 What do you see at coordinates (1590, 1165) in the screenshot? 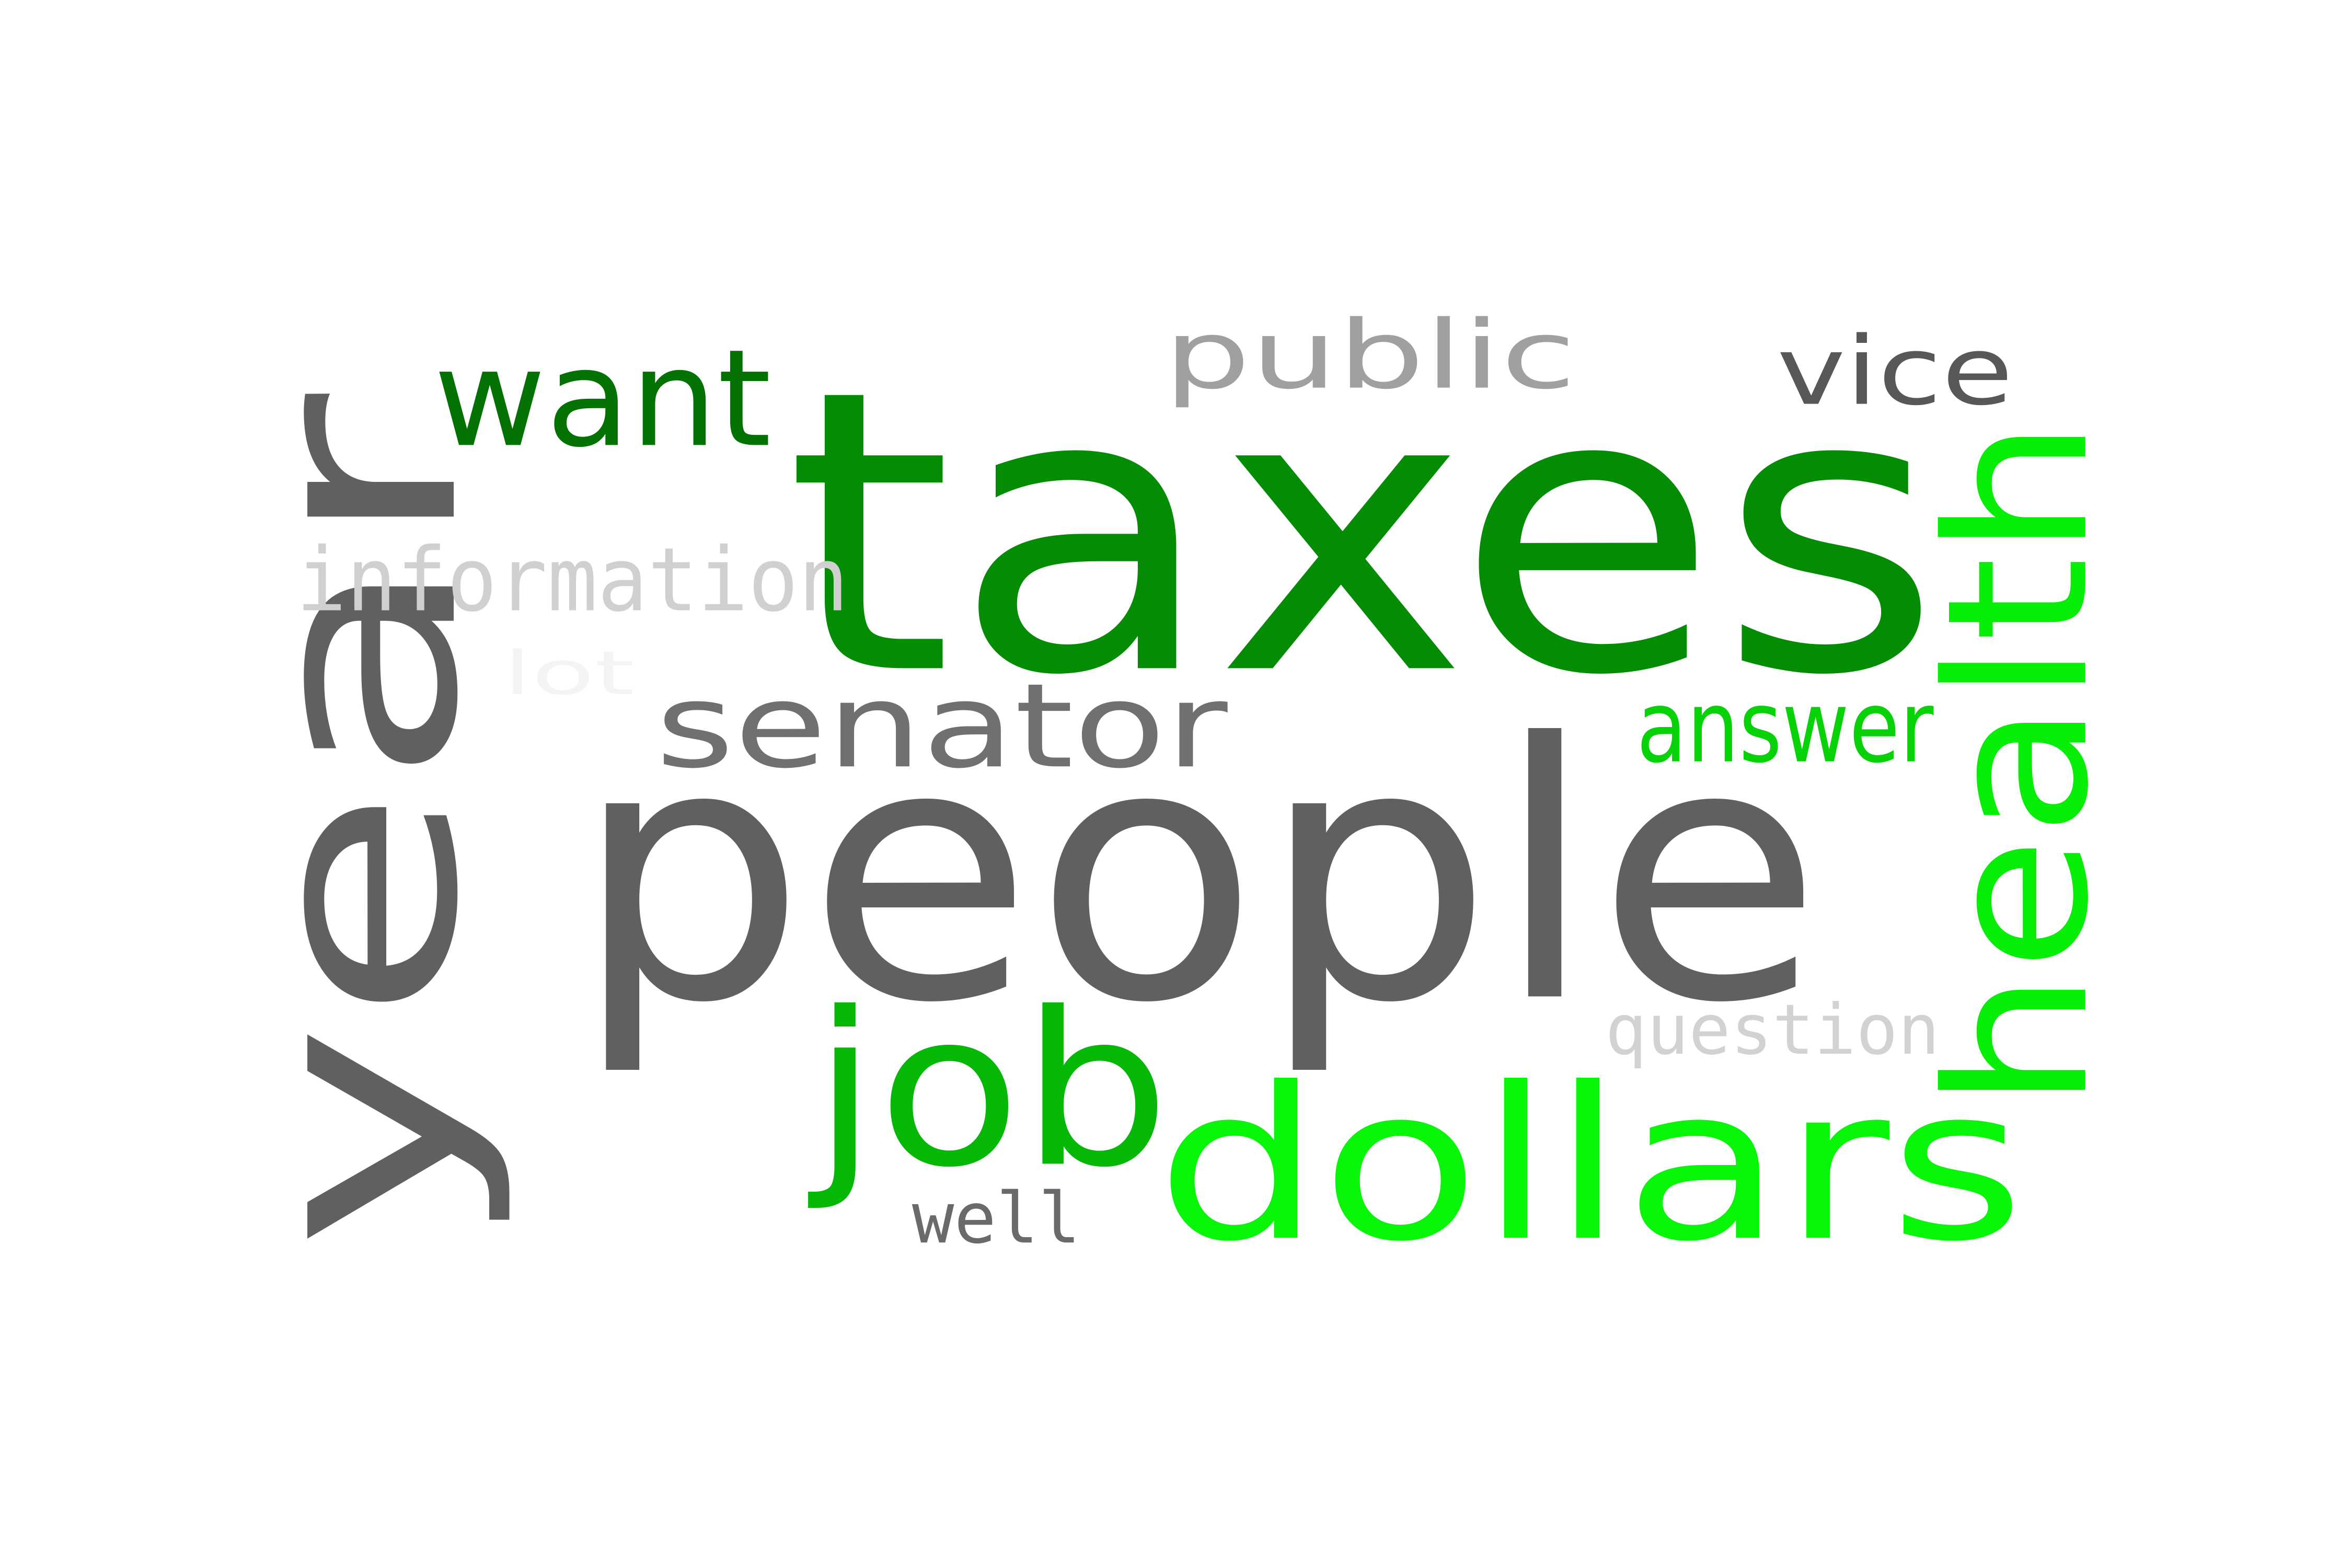
I see `word-dollars: dollars` at bounding box center [1590, 1165].